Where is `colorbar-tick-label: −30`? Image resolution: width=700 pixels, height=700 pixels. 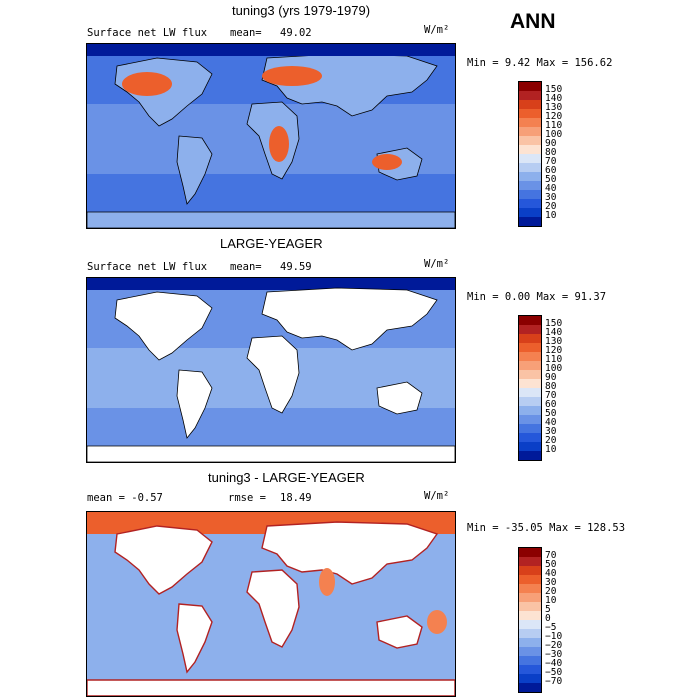 colorbar-tick-label: −30 is located at coordinates (554, 654).